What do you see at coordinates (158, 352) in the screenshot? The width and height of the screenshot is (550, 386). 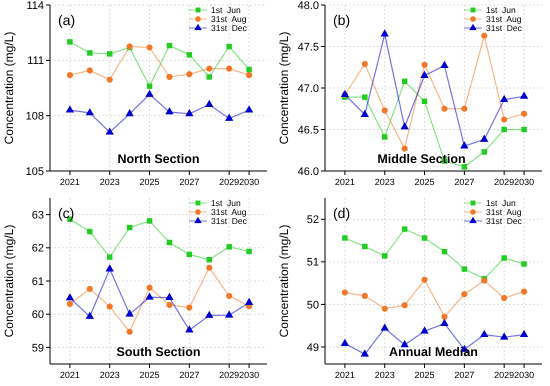 I see `annotation: South Section` at bounding box center [158, 352].